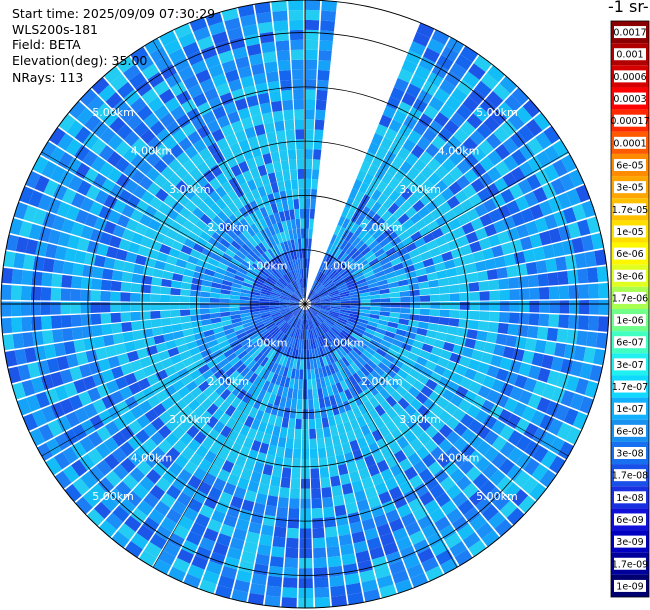 This screenshot has width=650, height=610. Describe the element at coordinates (630, 54) in the screenshot. I see `colorbar-label-bg` at that location.